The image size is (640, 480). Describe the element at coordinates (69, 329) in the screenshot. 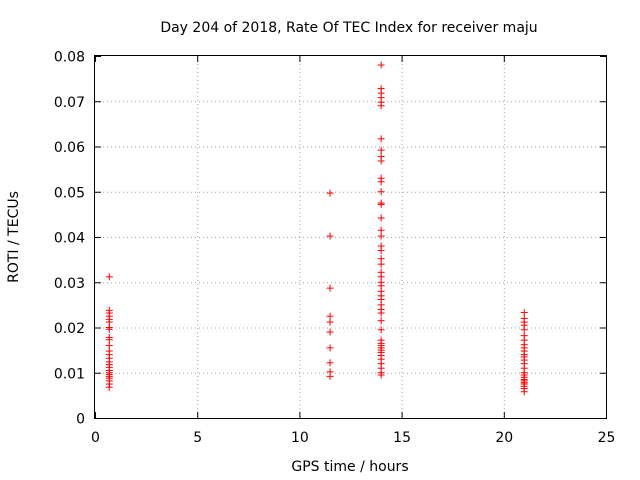

I see `y-tick-label: 0.02` at that location.